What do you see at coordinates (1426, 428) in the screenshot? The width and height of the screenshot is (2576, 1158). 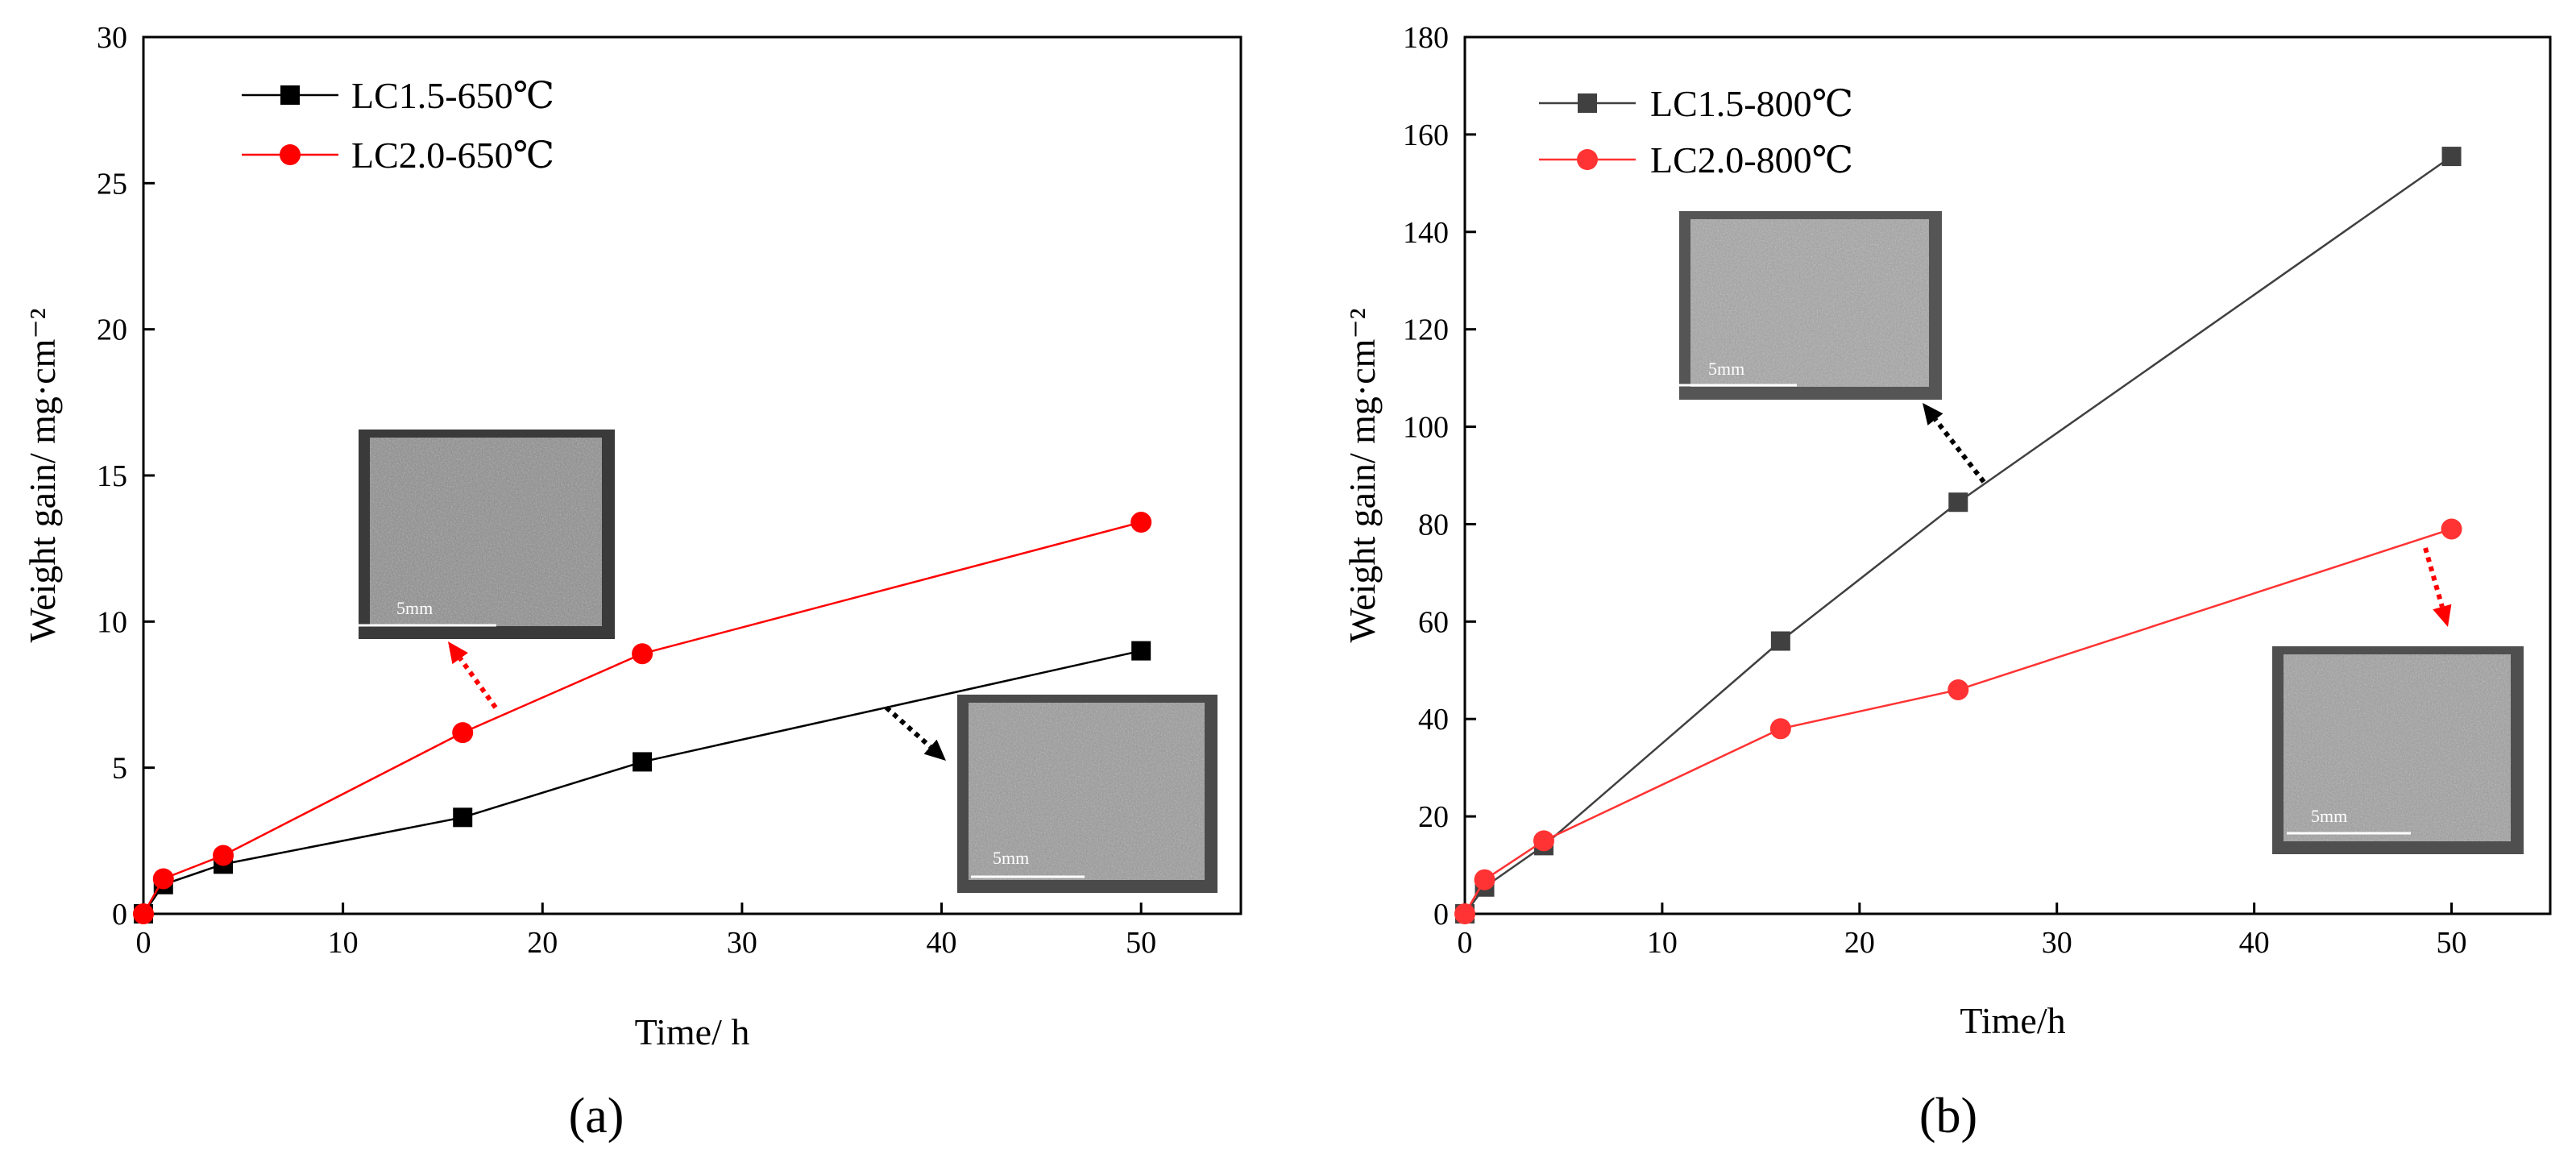 I see `y-tick-label: 100` at bounding box center [1426, 428].